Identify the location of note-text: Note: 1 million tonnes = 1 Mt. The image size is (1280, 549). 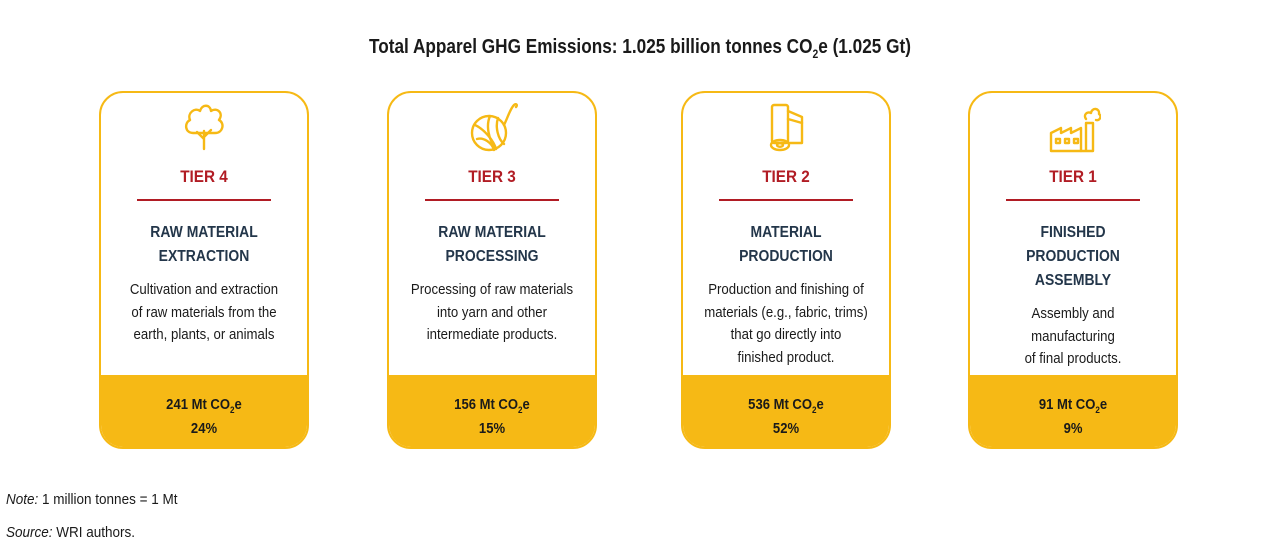
(92, 499).